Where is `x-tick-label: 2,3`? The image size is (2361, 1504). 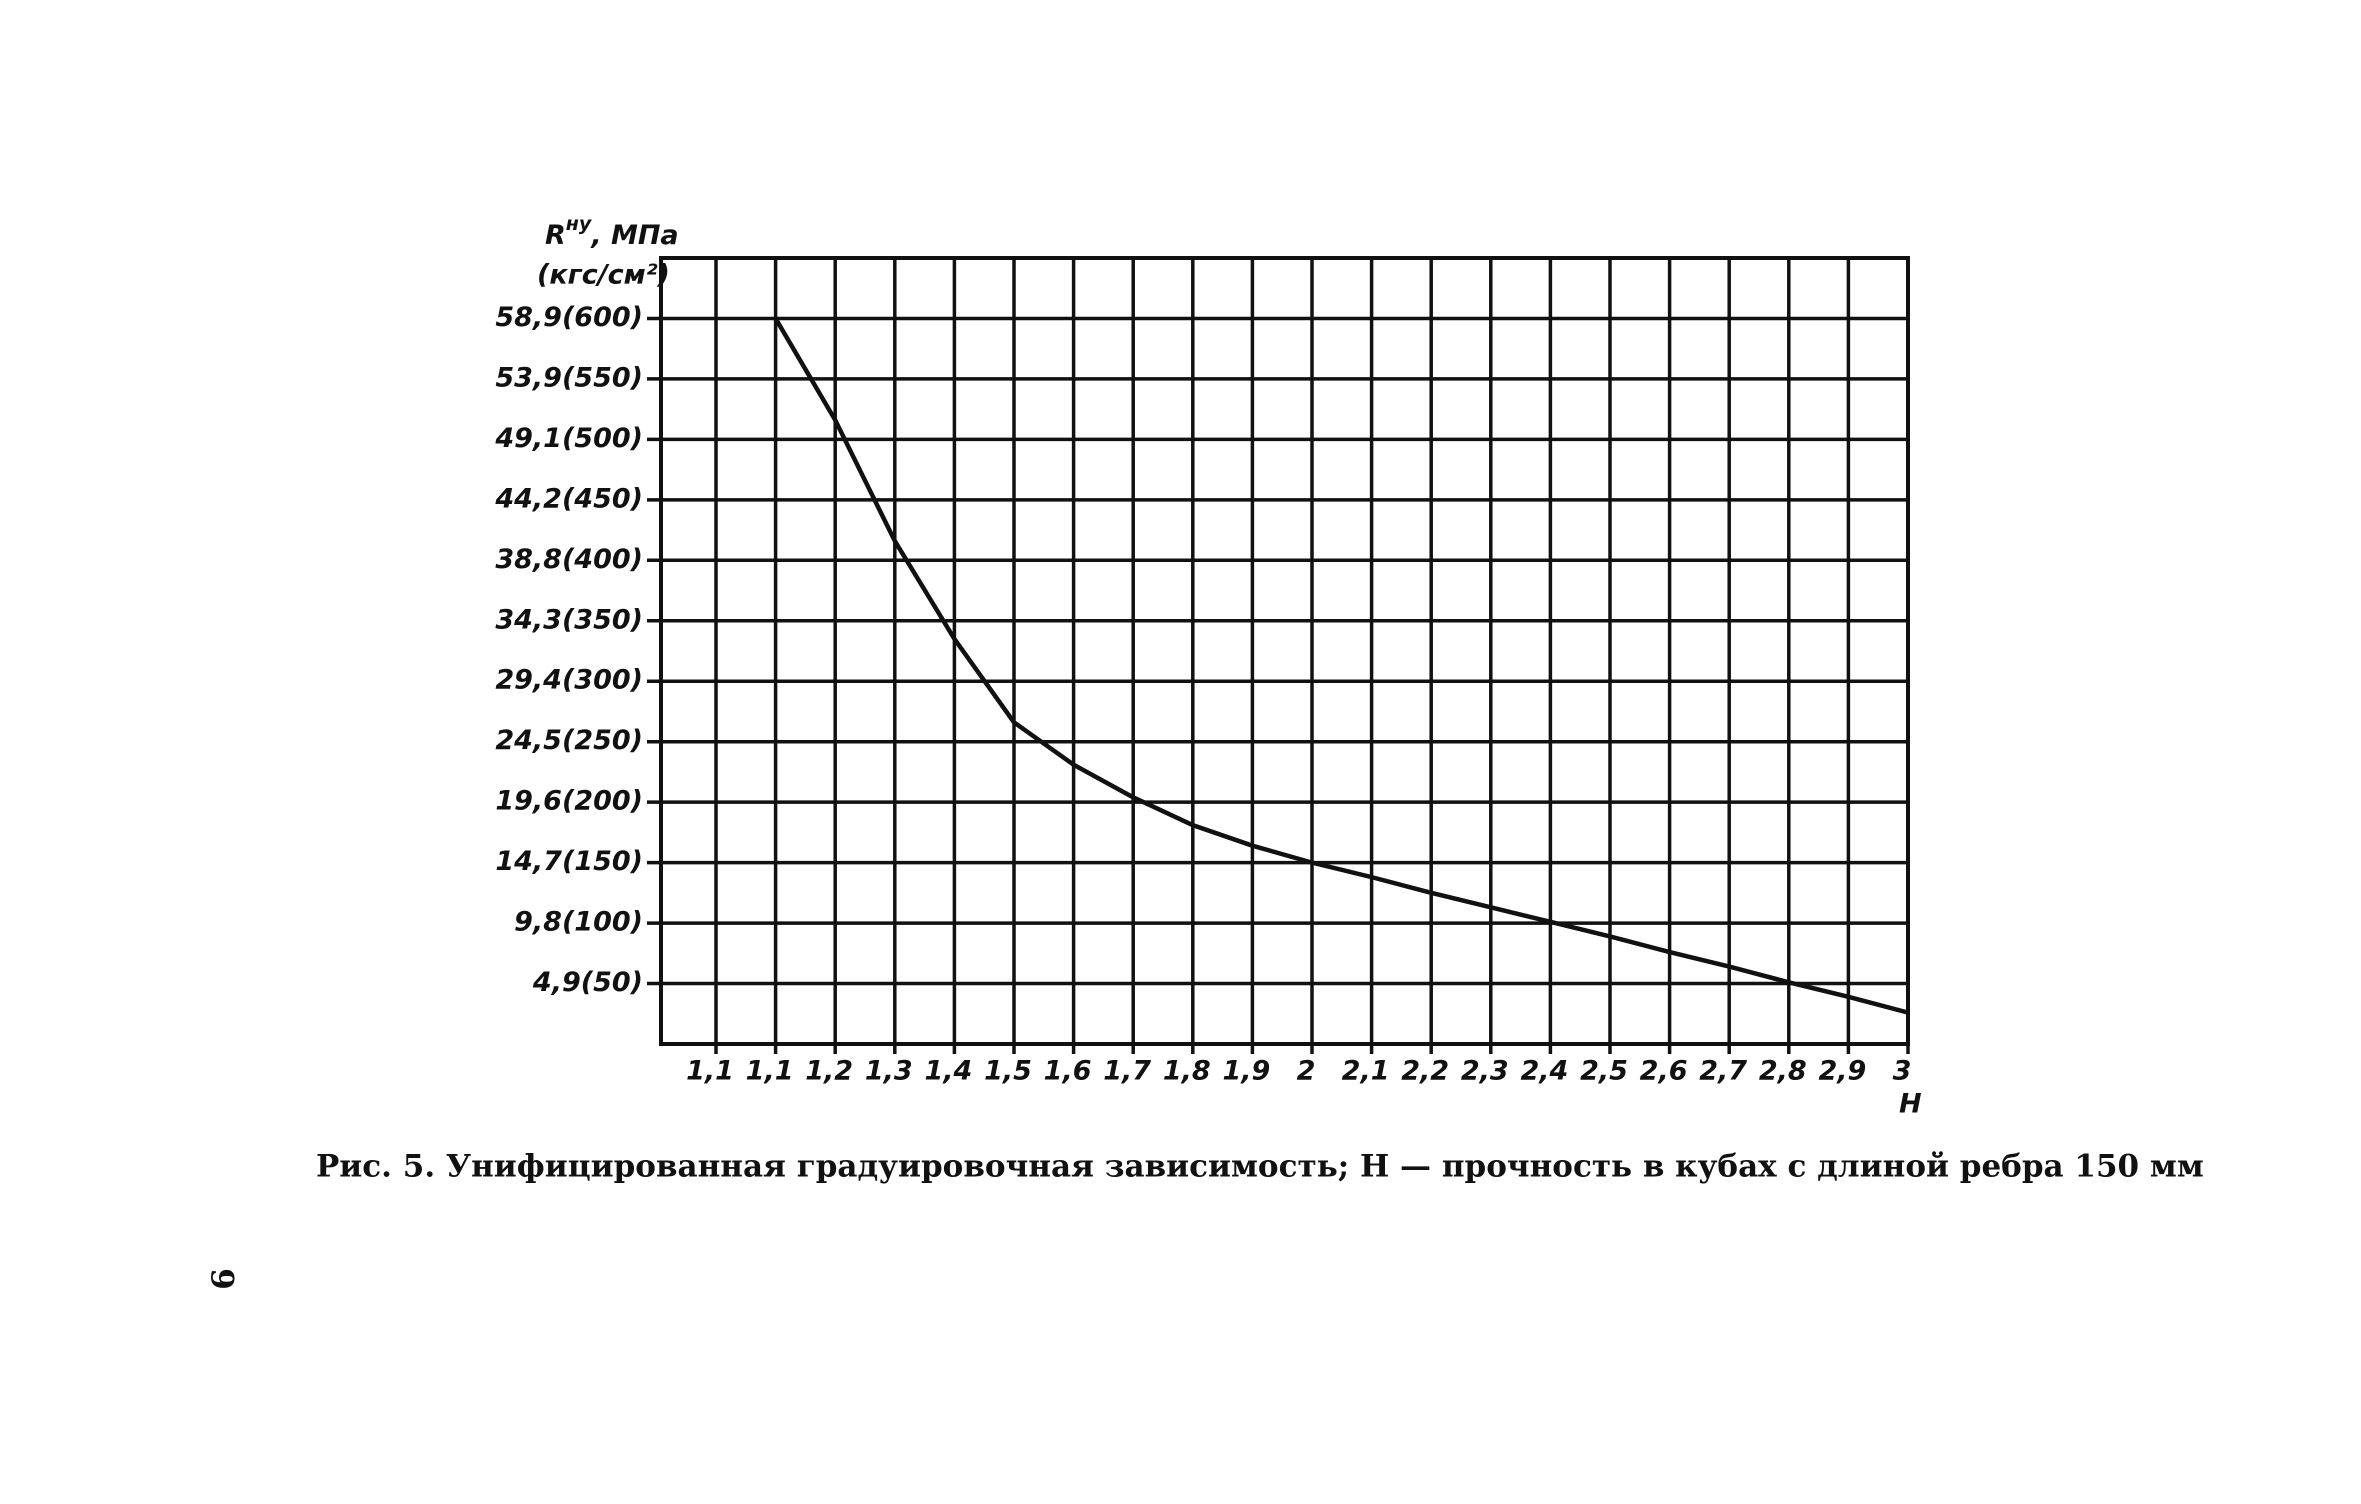
x-tick-label: 2,3 is located at coordinates (1485, 1071).